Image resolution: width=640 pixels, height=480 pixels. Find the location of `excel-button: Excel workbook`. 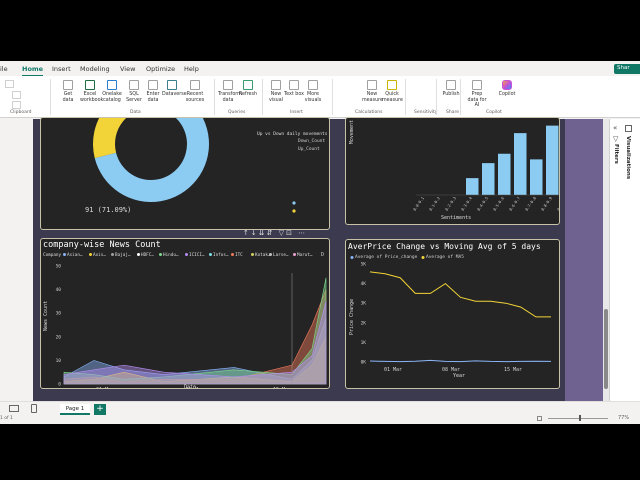

excel-button: Excel workbook is located at coordinates (91, 91).